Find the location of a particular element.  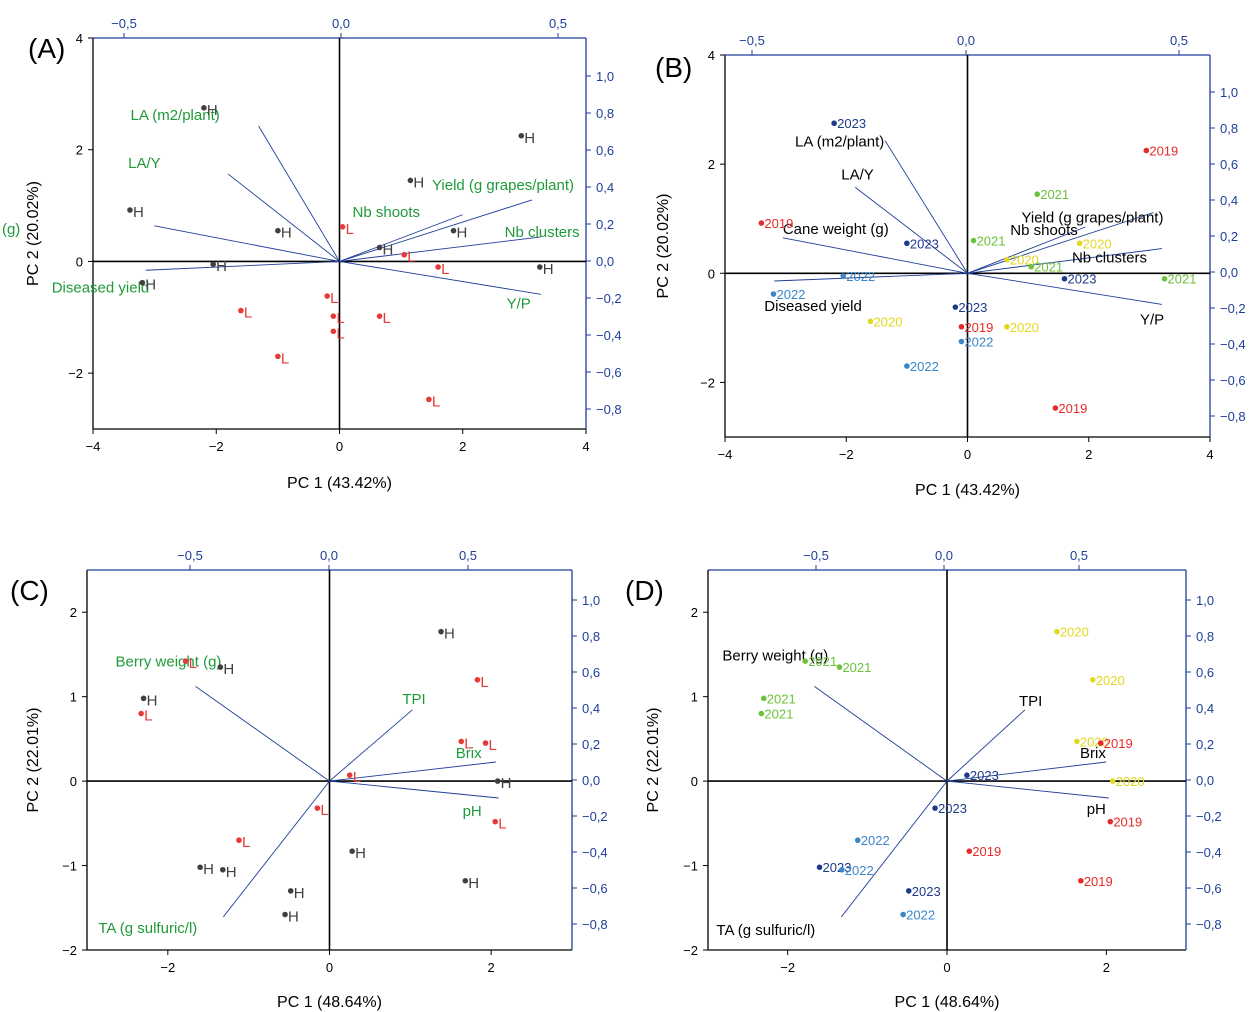

right-tick-label: 0,2 is located at coordinates (1229, 236).